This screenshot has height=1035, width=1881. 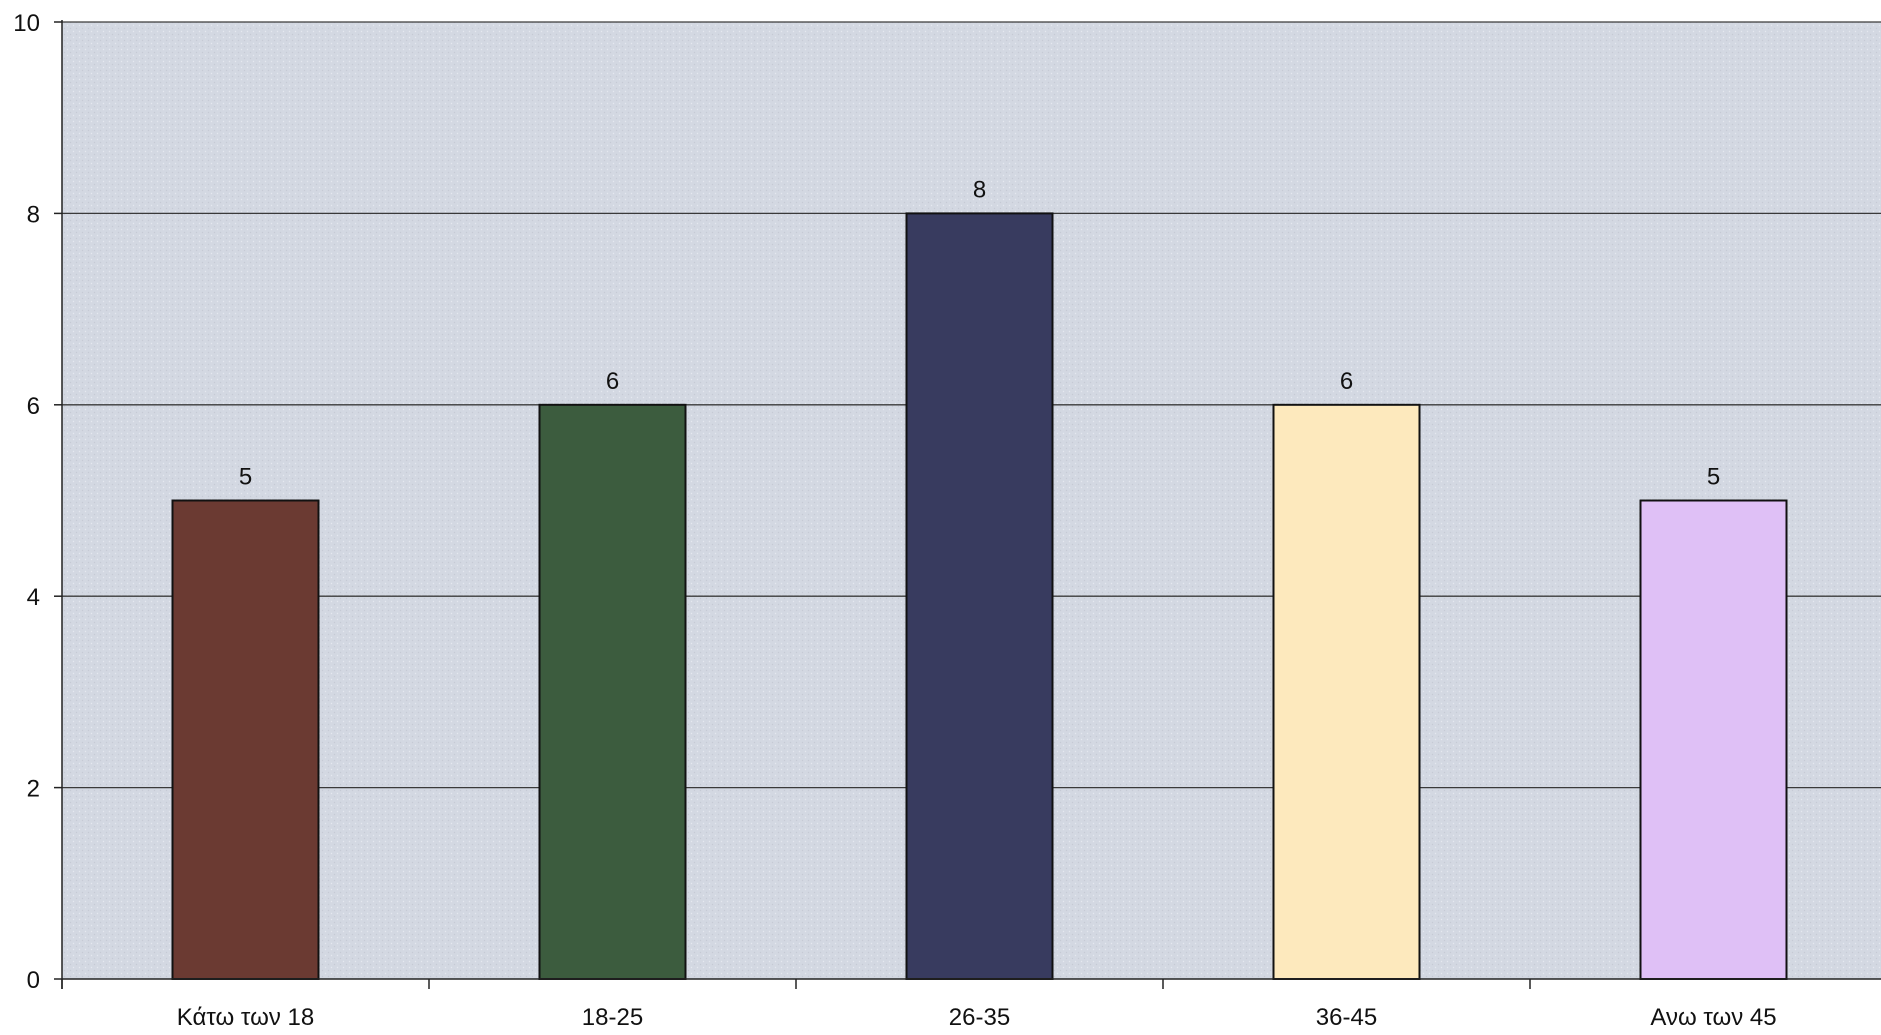 What do you see at coordinates (33, 406) in the screenshot?
I see `y-tick-label: 6` at bounding box center [33, 406].